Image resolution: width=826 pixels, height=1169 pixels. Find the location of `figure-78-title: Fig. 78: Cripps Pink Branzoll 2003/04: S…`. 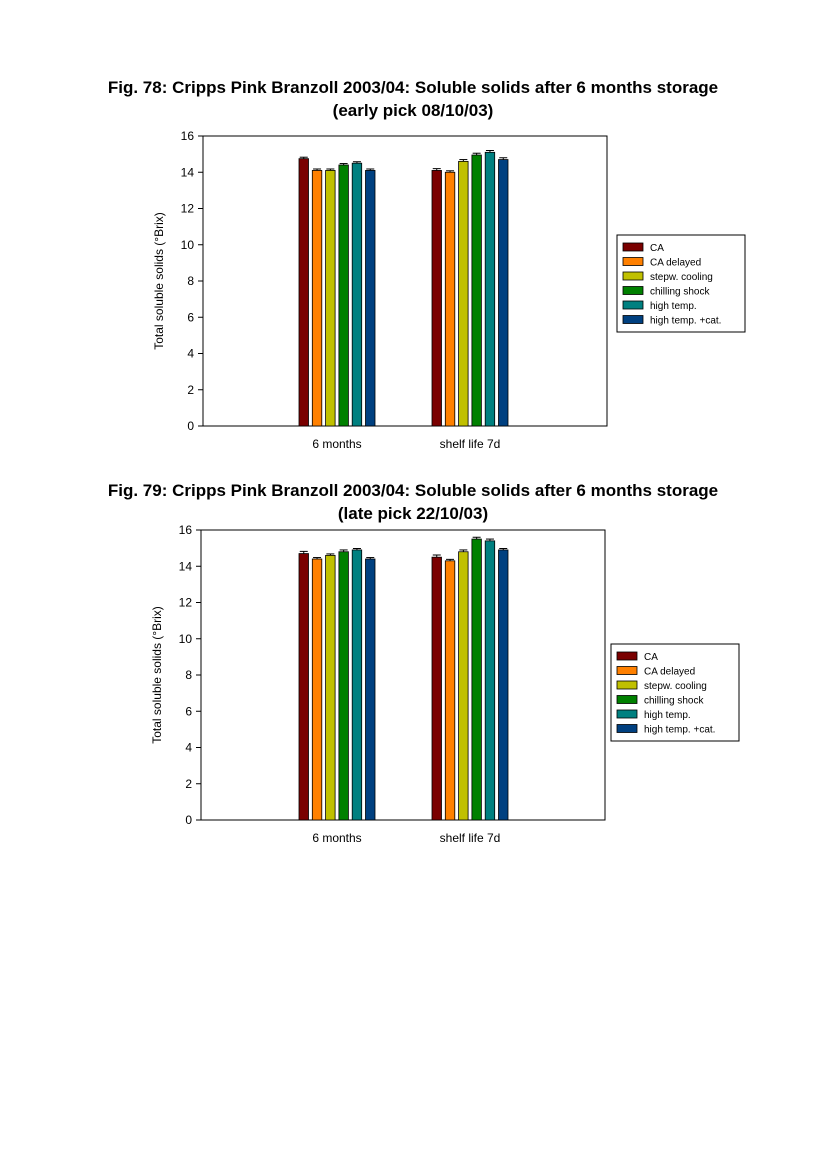

figure-78-title: Fig. 78: Cripps Pink Branzoll 2003/04: S… is located at coordinates (413, 99).